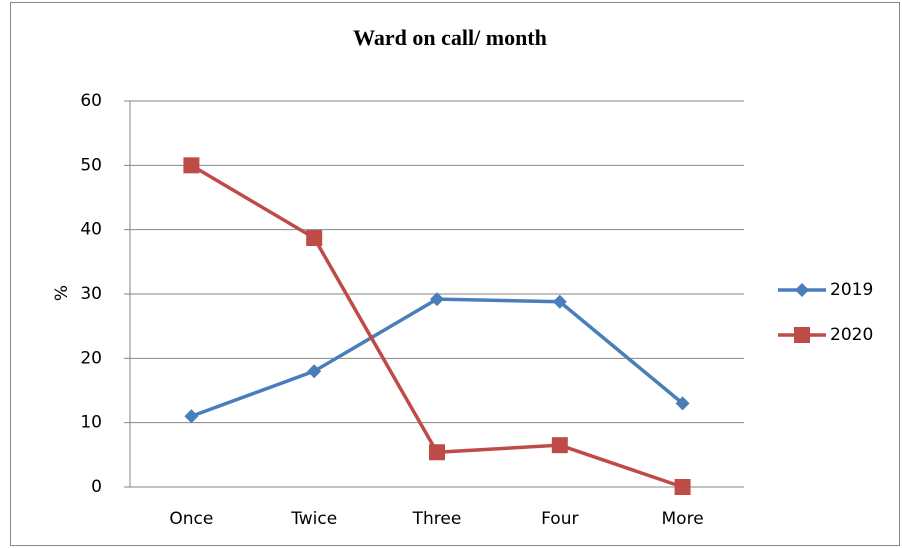 The image size is (902, 548). What do you see at coordinates (91, 294) in the screenshot?
I see `y-tick-label: 30` at bounding box center [91, 294].